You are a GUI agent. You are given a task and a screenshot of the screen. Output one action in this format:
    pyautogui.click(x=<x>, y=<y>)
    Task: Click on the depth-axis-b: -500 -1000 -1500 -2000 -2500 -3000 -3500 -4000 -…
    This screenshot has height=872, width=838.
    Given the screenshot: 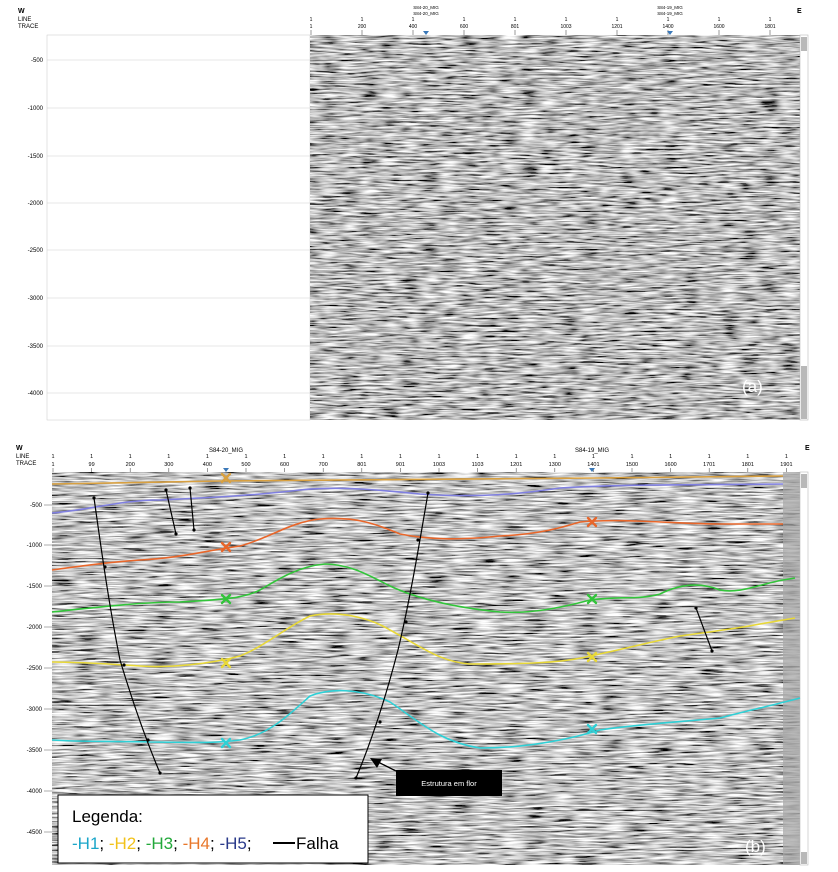 What is the action you would take?
    pyautogui.click(x=39, y=669)
    